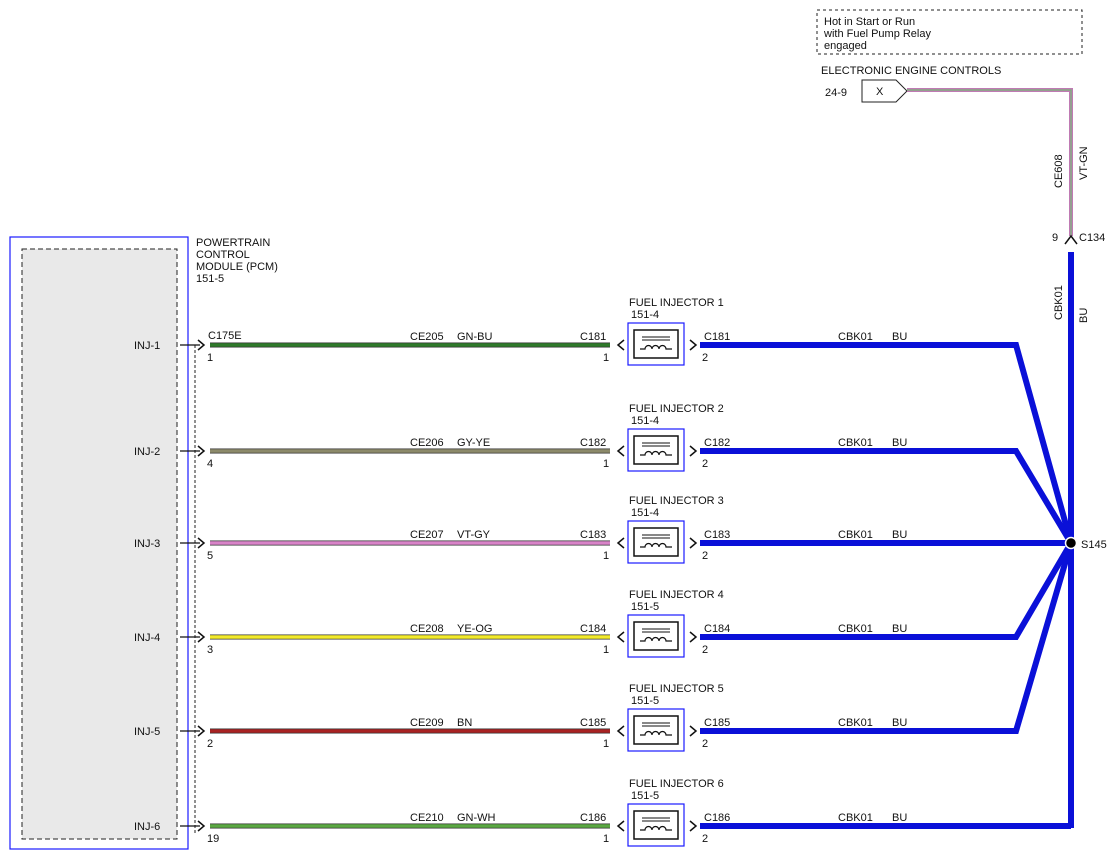 The width and height of the screenshot is (1118, 860). Describe the element at coordinates (717, 629) in the screenshot. I see `injector-connector-label-out: C184` at that location.